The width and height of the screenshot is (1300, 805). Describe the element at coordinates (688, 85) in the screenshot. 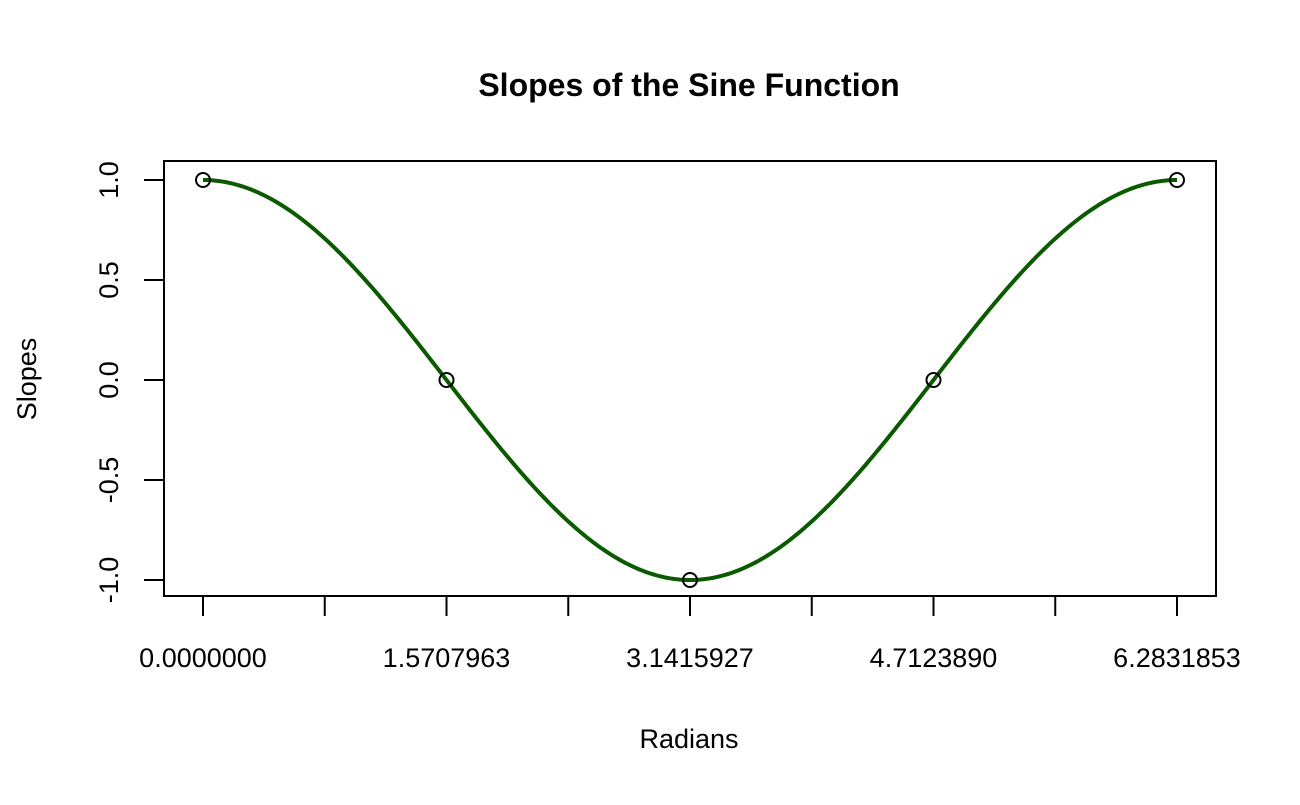

I see `chart-title: Slopes of the Sine Function` at that location.